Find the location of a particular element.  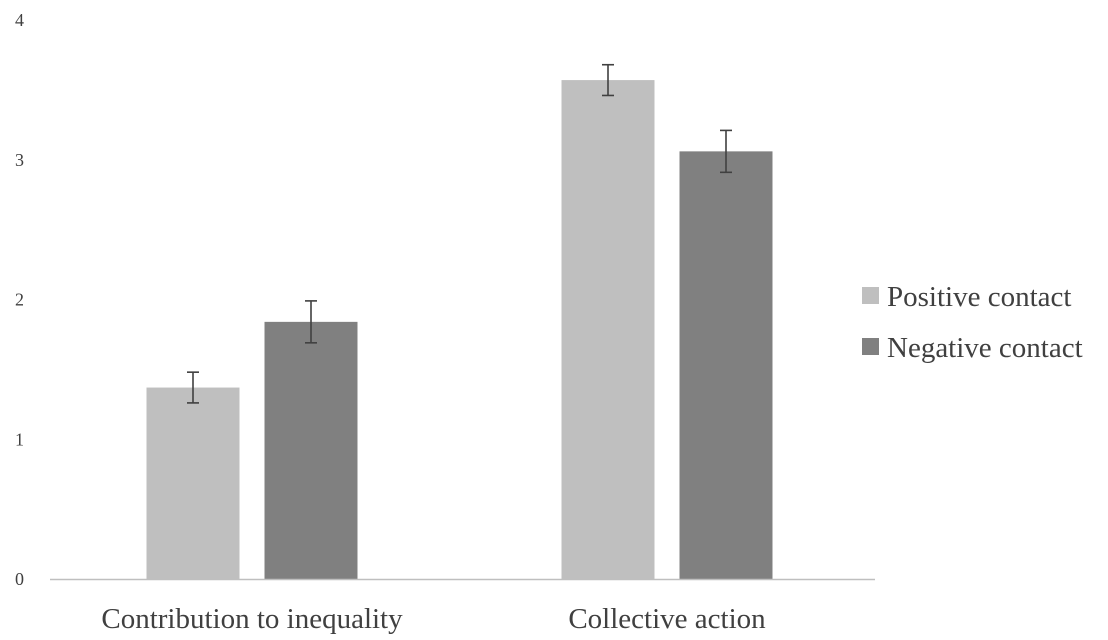

y-tick-label: 2 is located at coordinates (19, 300).